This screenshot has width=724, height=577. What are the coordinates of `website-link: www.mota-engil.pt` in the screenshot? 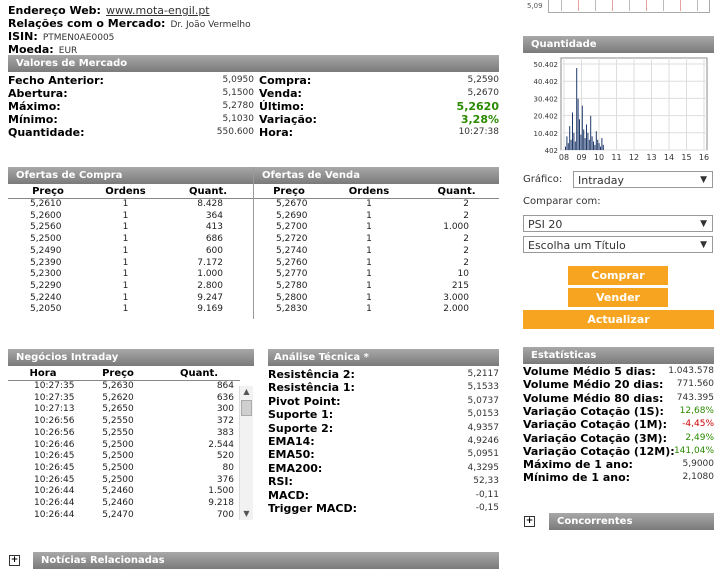 It's located at (158, 10).